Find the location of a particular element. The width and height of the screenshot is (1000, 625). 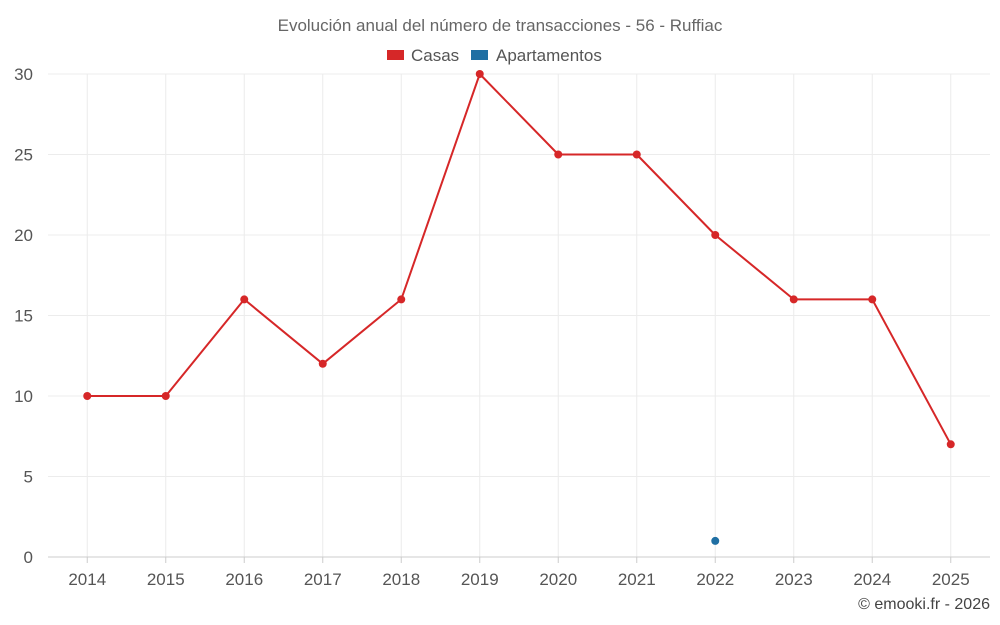

data-point-casas-2025 is located at coordinates (950, 444).